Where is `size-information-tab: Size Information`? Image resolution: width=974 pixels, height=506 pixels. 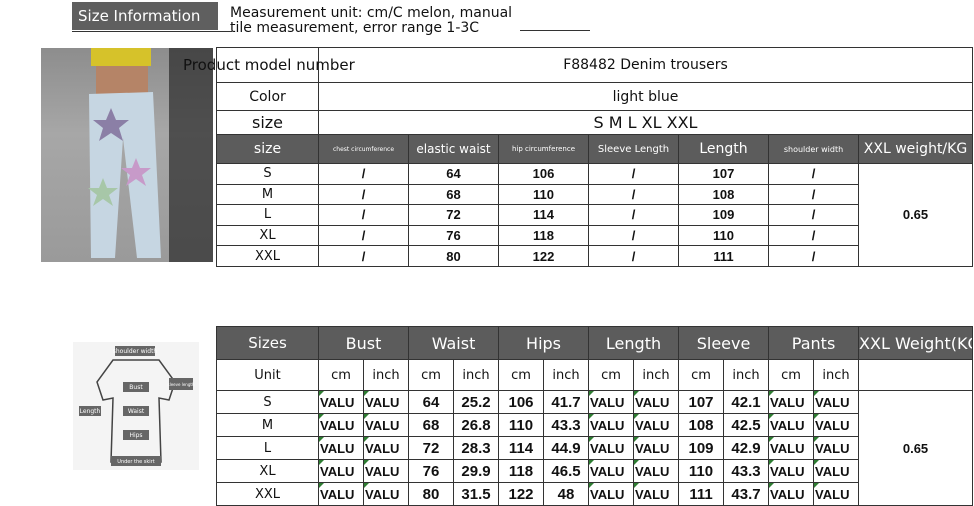
size-information-tab: Size Information is located at coordinates (145, 16).